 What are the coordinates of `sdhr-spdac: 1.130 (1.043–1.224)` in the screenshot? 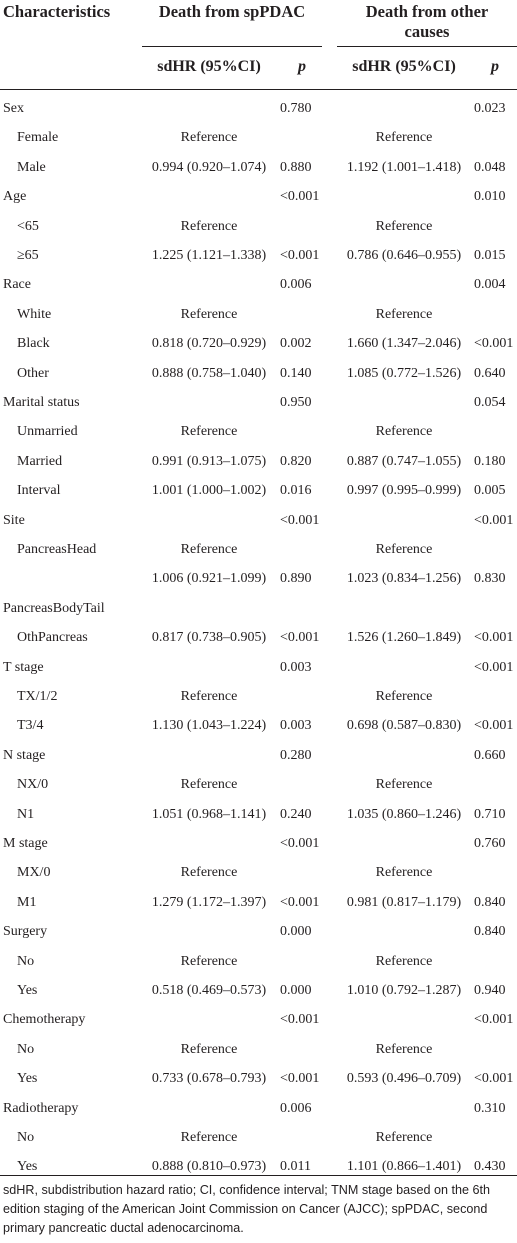 It's located at (209, 726).